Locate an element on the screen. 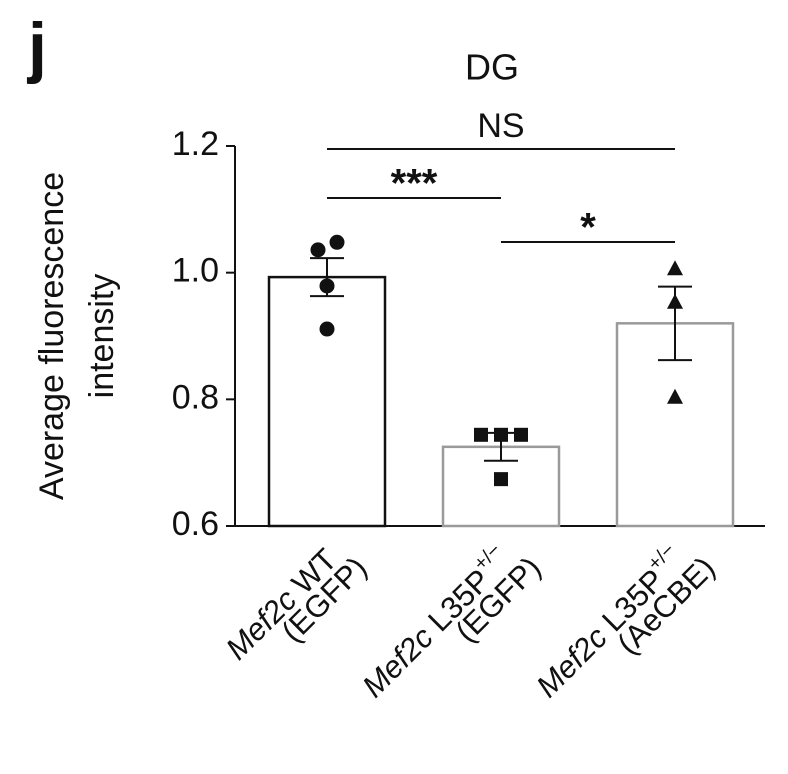 This screenshot has width=788, height=774. panel-letter: j is located at coordinates (36, 47).